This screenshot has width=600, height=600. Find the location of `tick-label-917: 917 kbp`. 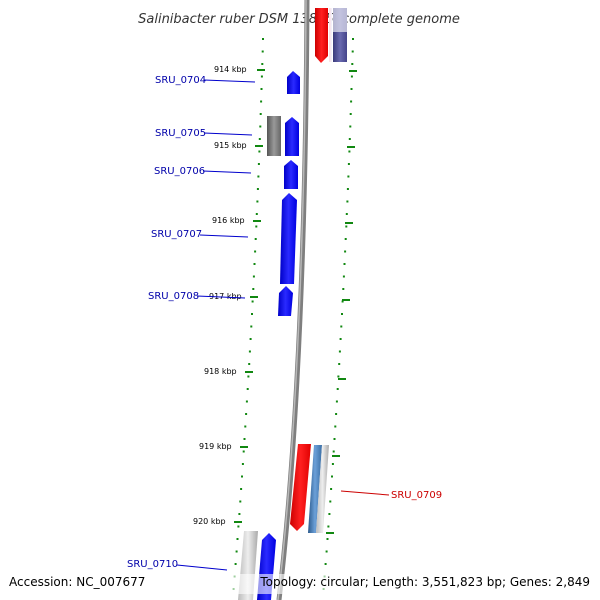

tick-label-917: 917 kbp is located at coordinates (225, 296).